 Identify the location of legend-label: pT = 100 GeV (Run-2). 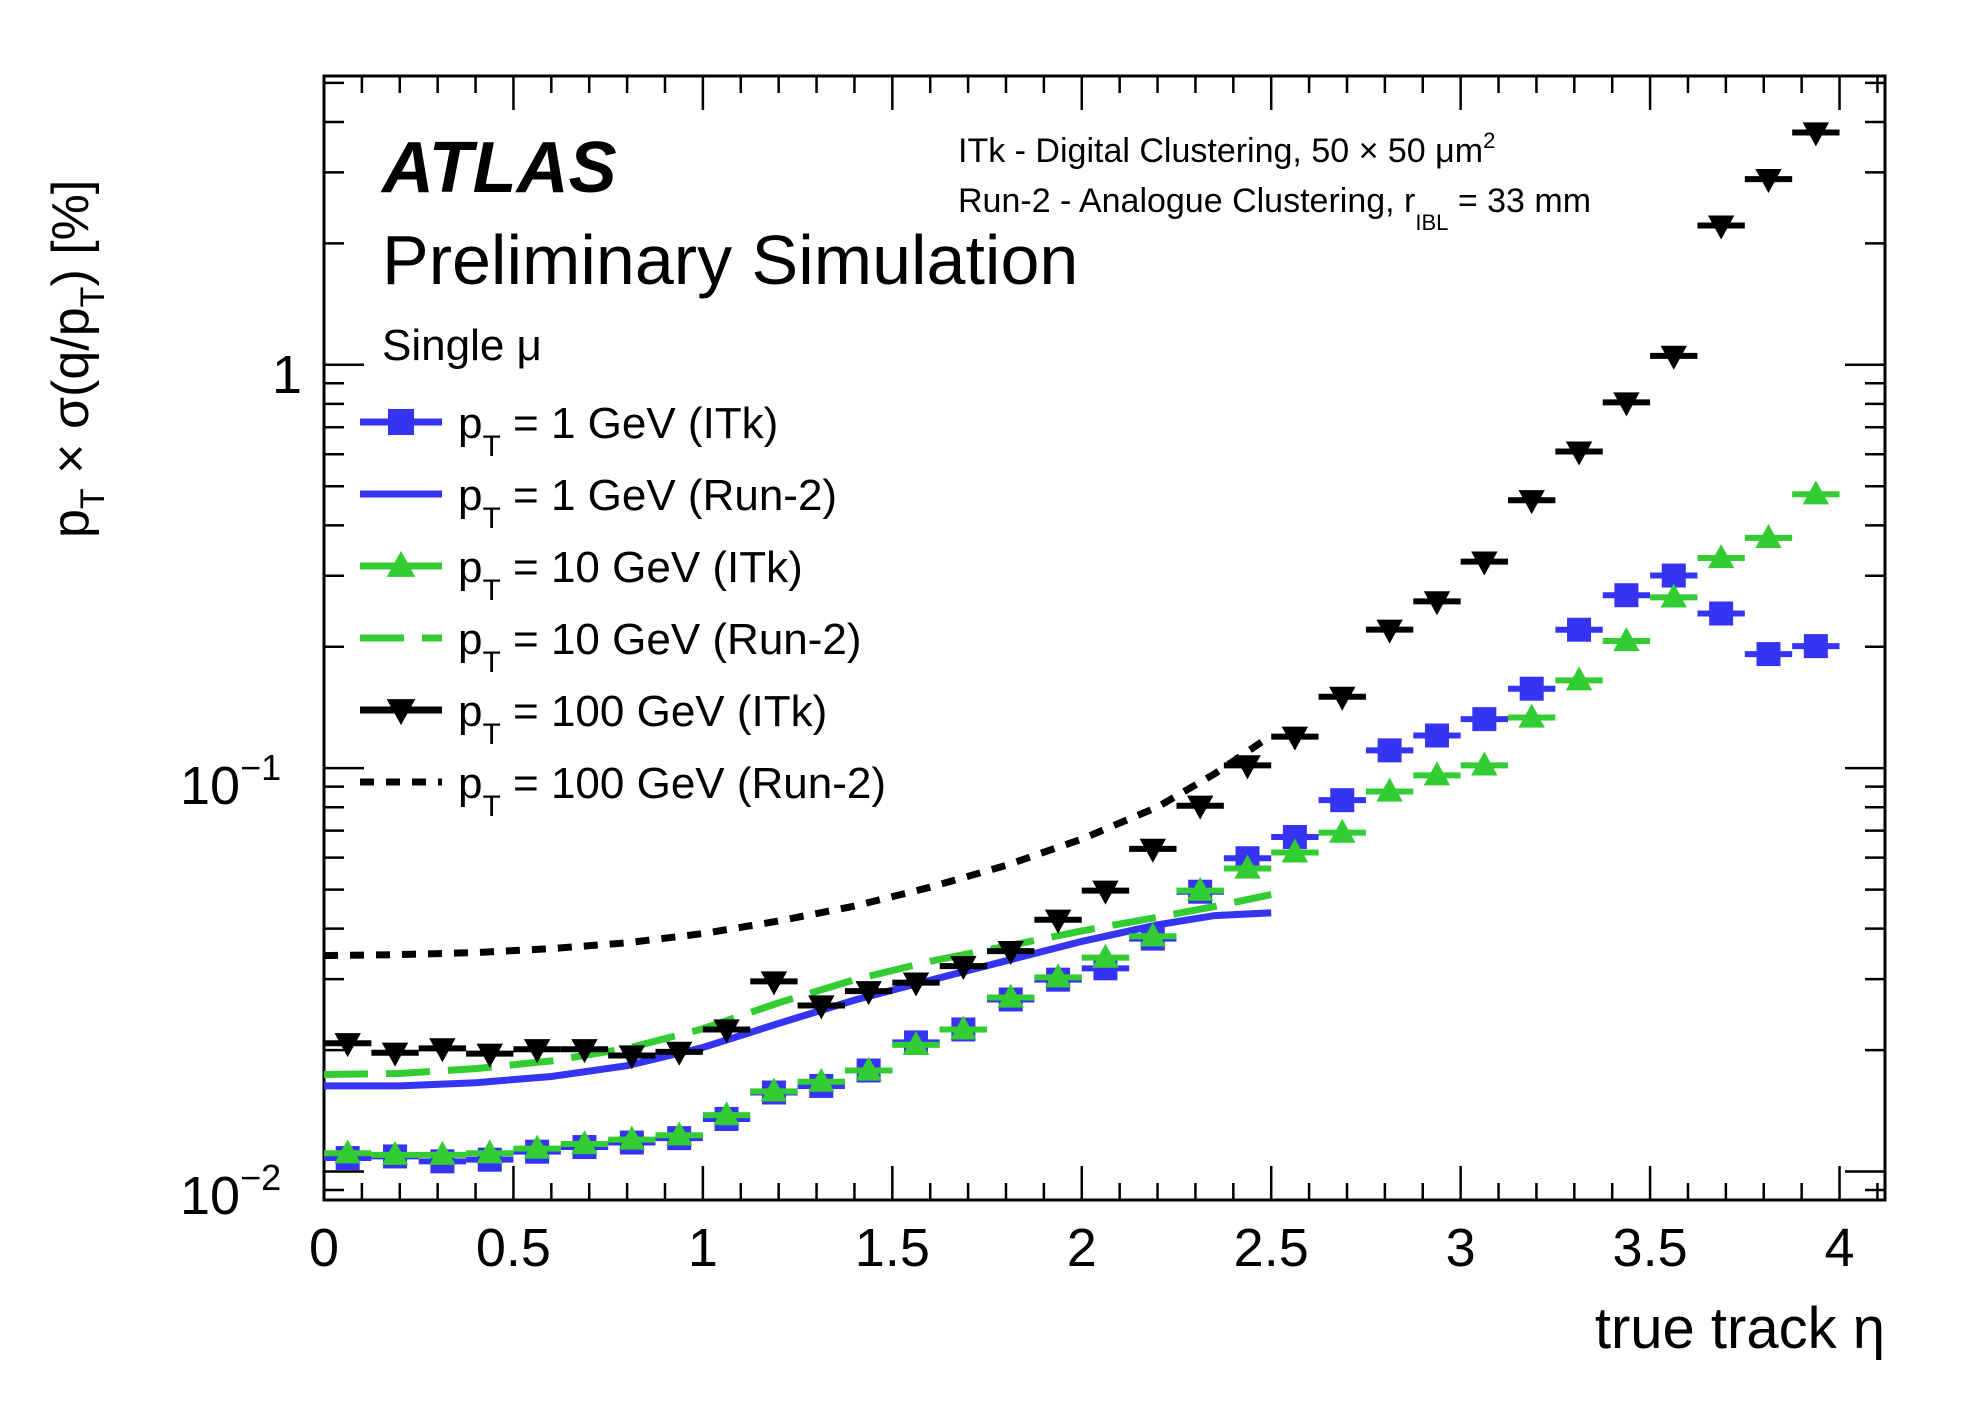
(672, 791).